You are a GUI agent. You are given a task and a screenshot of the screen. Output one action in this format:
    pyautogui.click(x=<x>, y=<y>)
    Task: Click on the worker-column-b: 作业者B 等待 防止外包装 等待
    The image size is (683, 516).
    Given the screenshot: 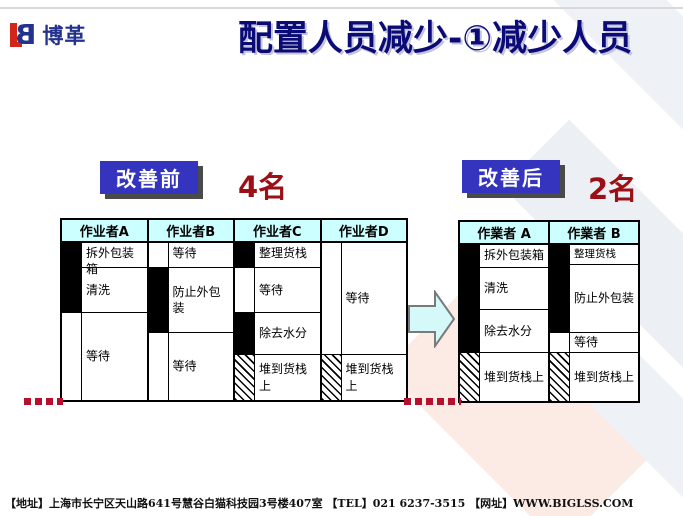 What is the action you would take?
    pyautogui.click(x=191, y=310)
    